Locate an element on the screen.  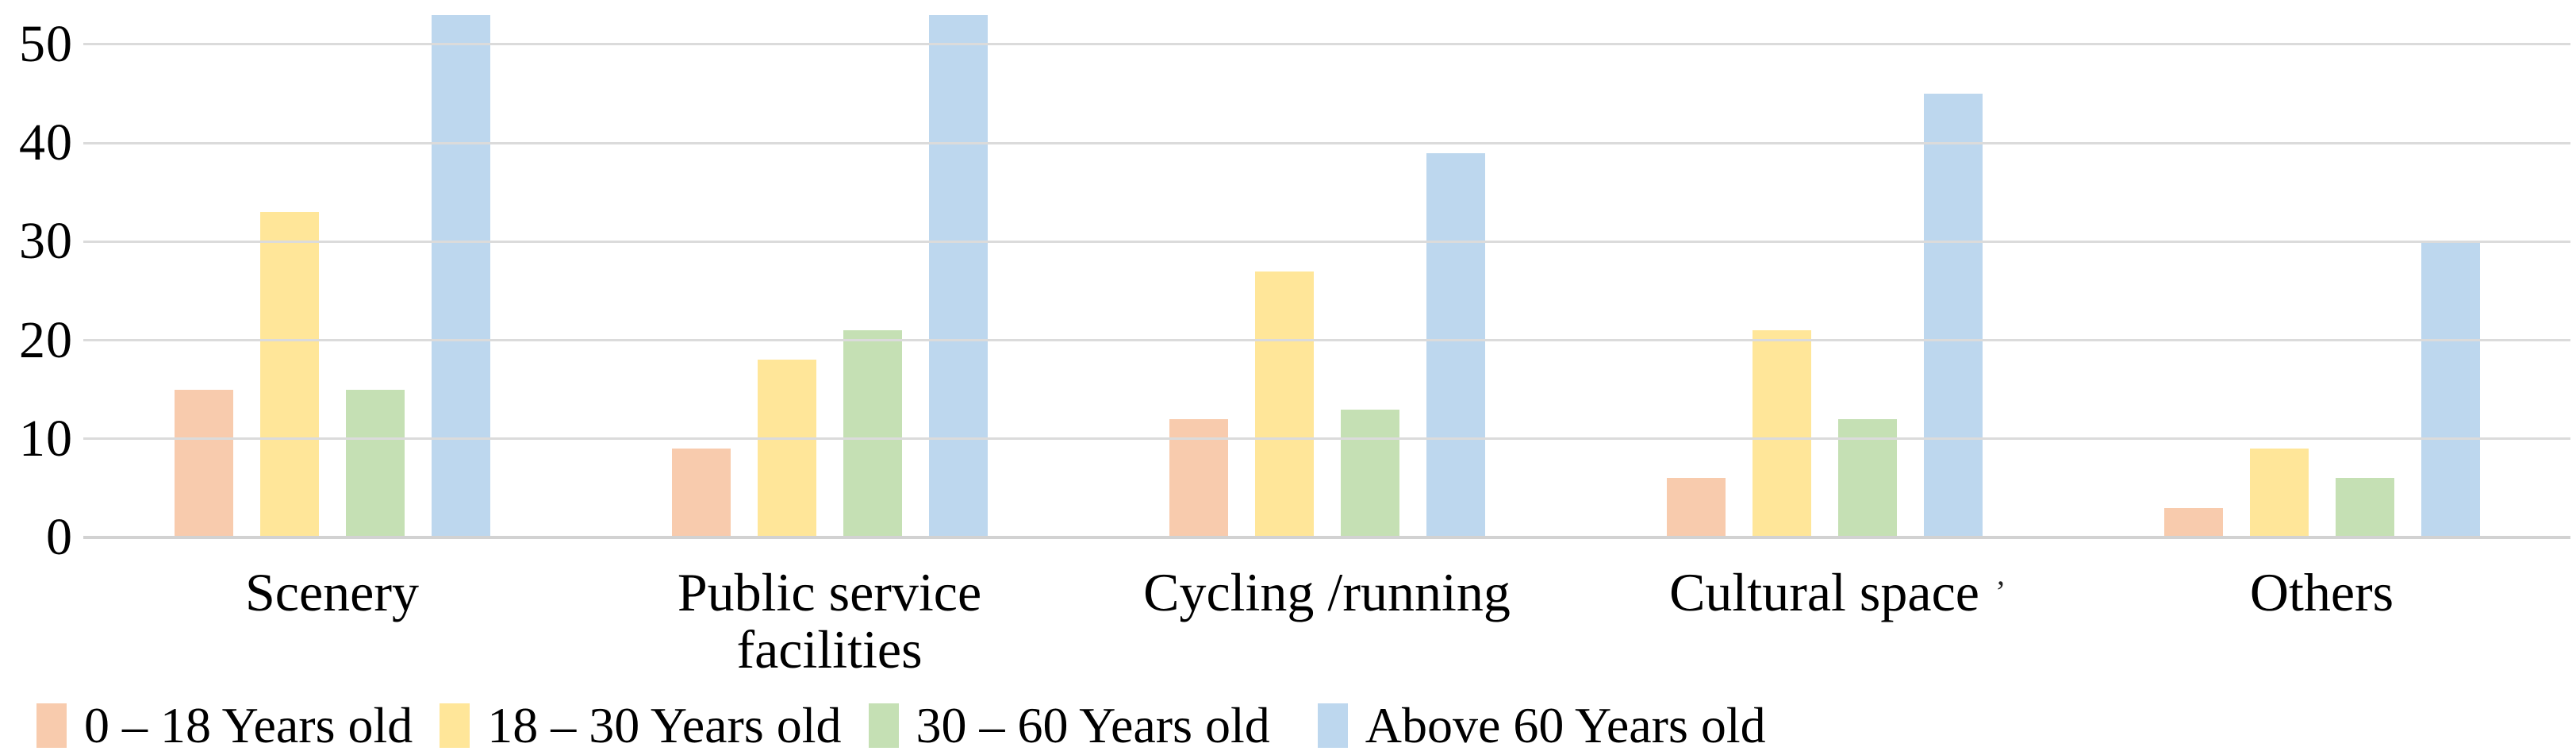
bar-series0-cat0 is located at coordinates (203, 463).